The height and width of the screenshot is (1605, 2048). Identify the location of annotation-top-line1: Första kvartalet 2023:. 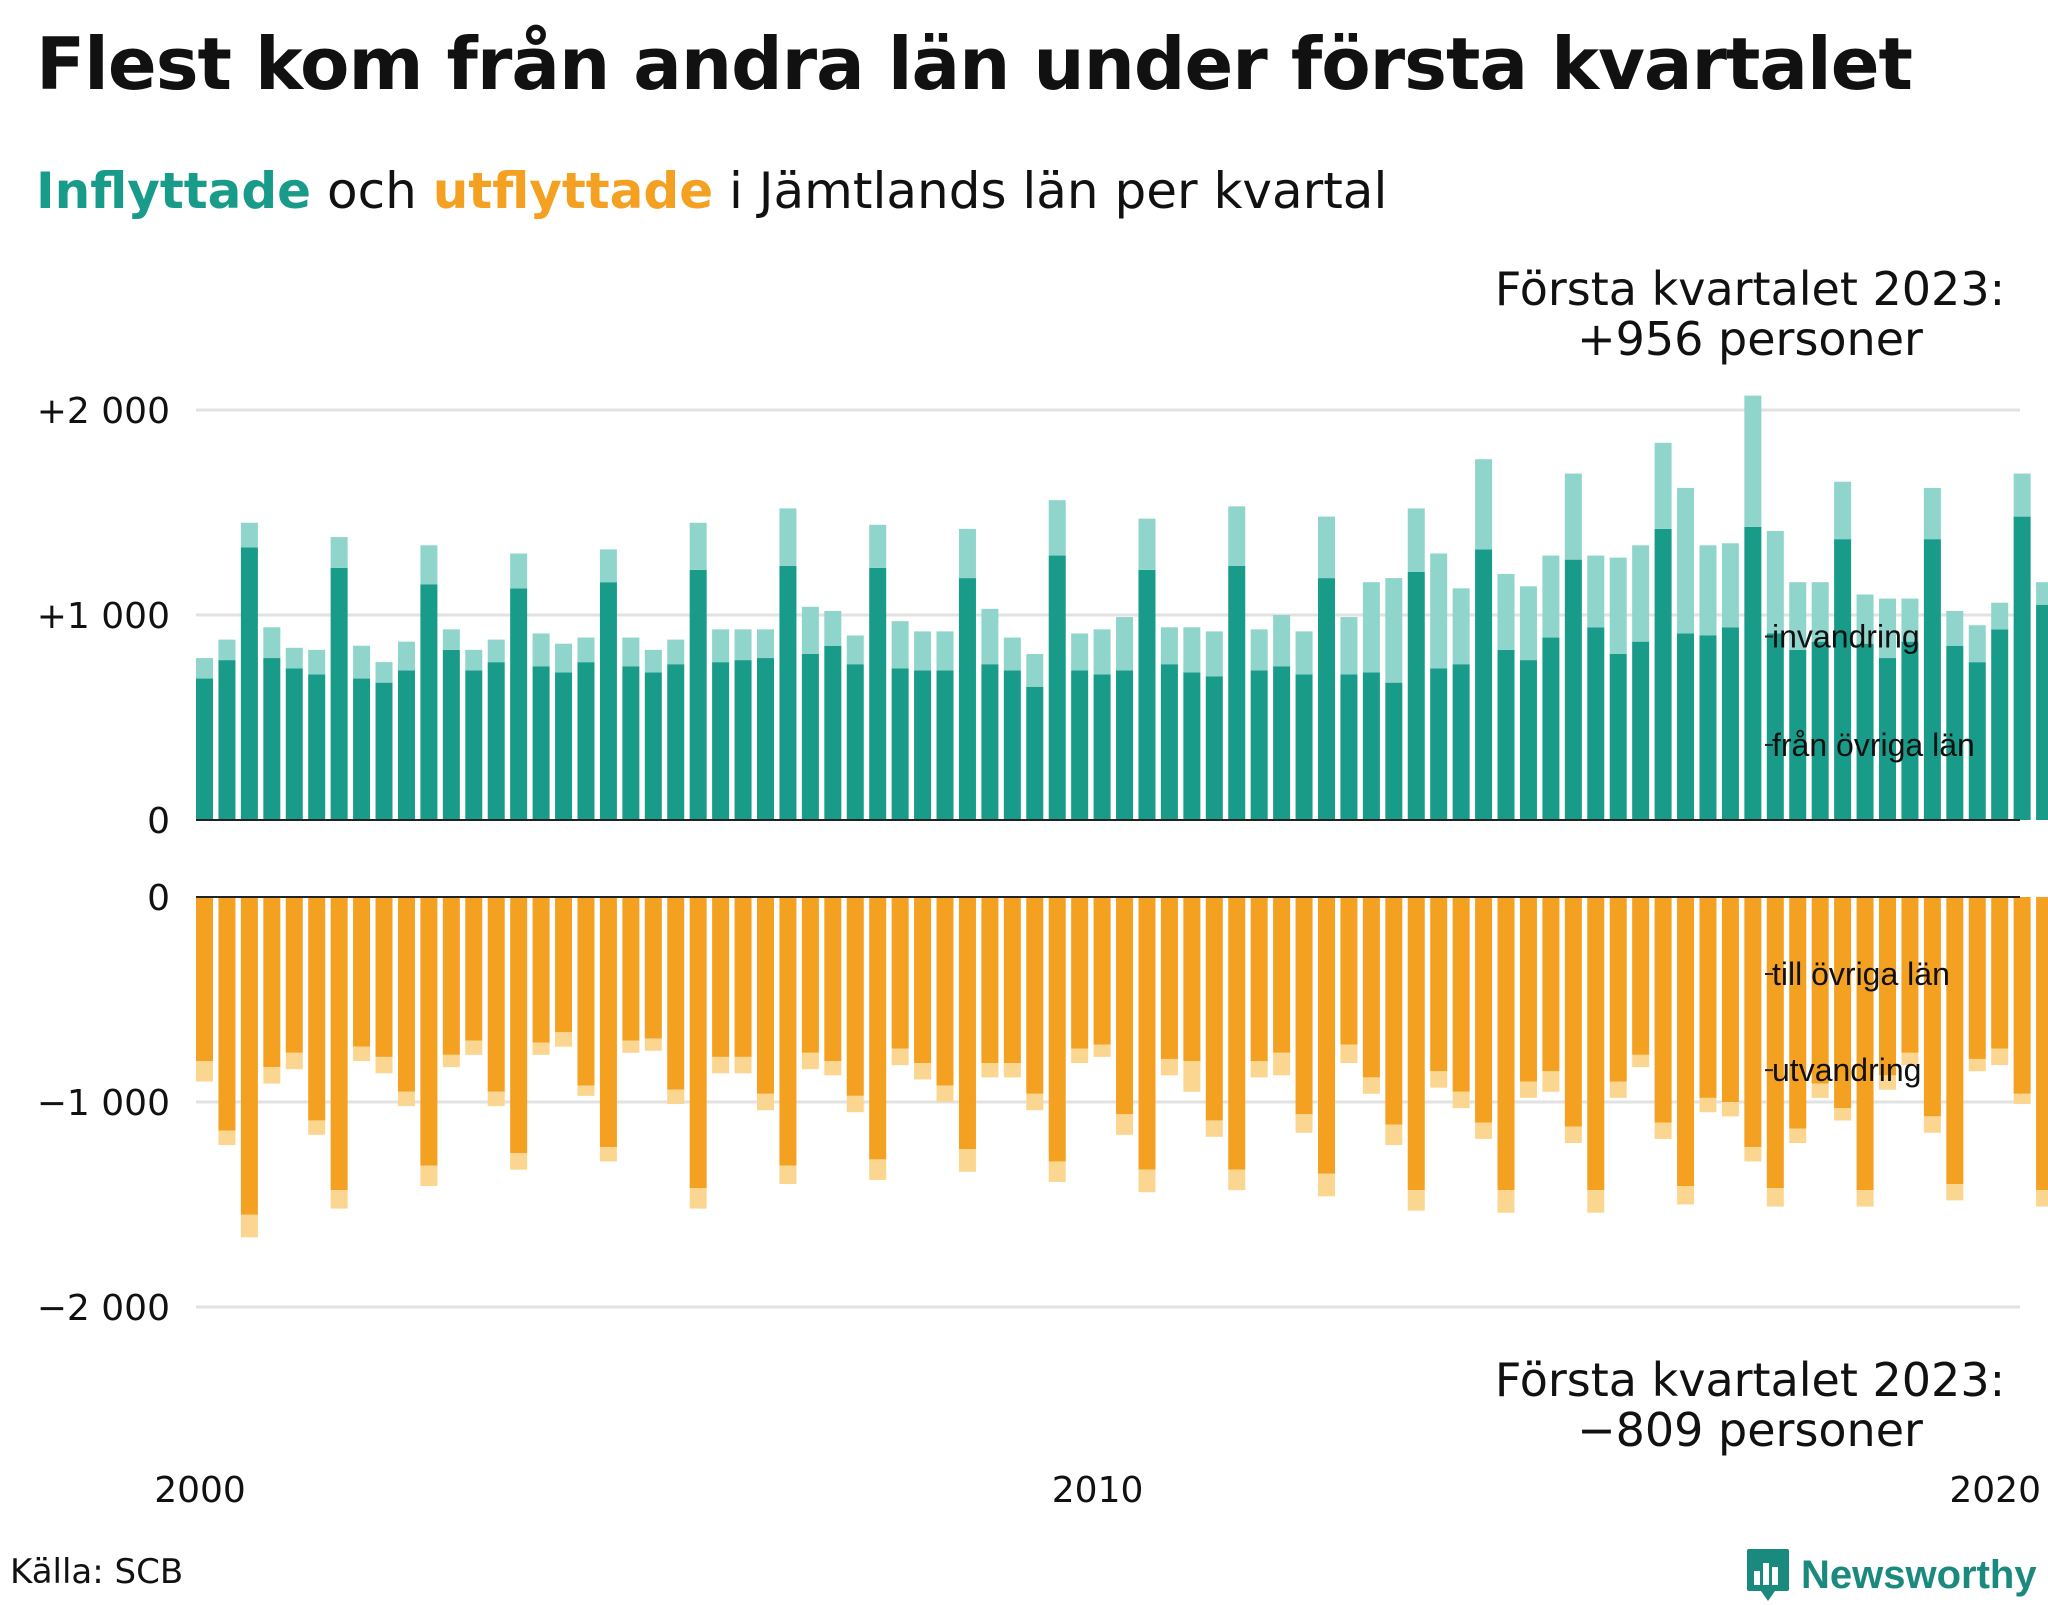
(1750, 289).